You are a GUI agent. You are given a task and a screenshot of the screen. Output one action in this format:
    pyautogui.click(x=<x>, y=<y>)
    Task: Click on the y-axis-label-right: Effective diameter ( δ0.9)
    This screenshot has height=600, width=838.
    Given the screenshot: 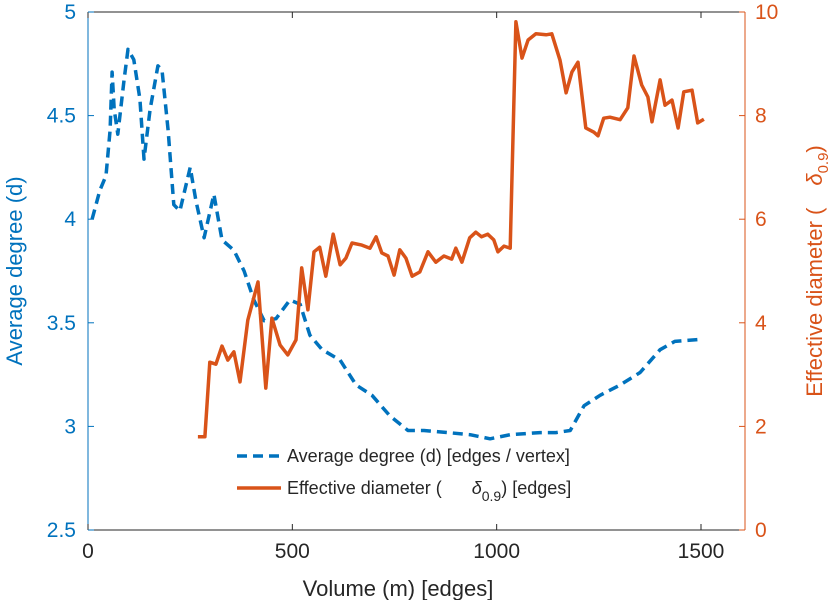 What is the action you would take?
    pyautogui.click(x=817, y=271)
    